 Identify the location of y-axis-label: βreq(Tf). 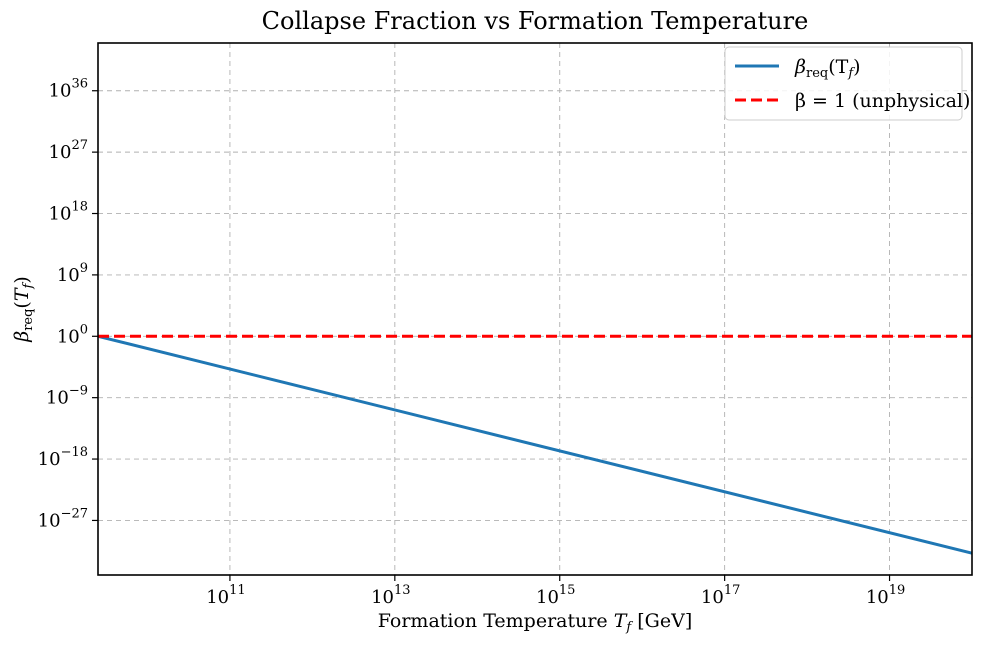
(23, 309).